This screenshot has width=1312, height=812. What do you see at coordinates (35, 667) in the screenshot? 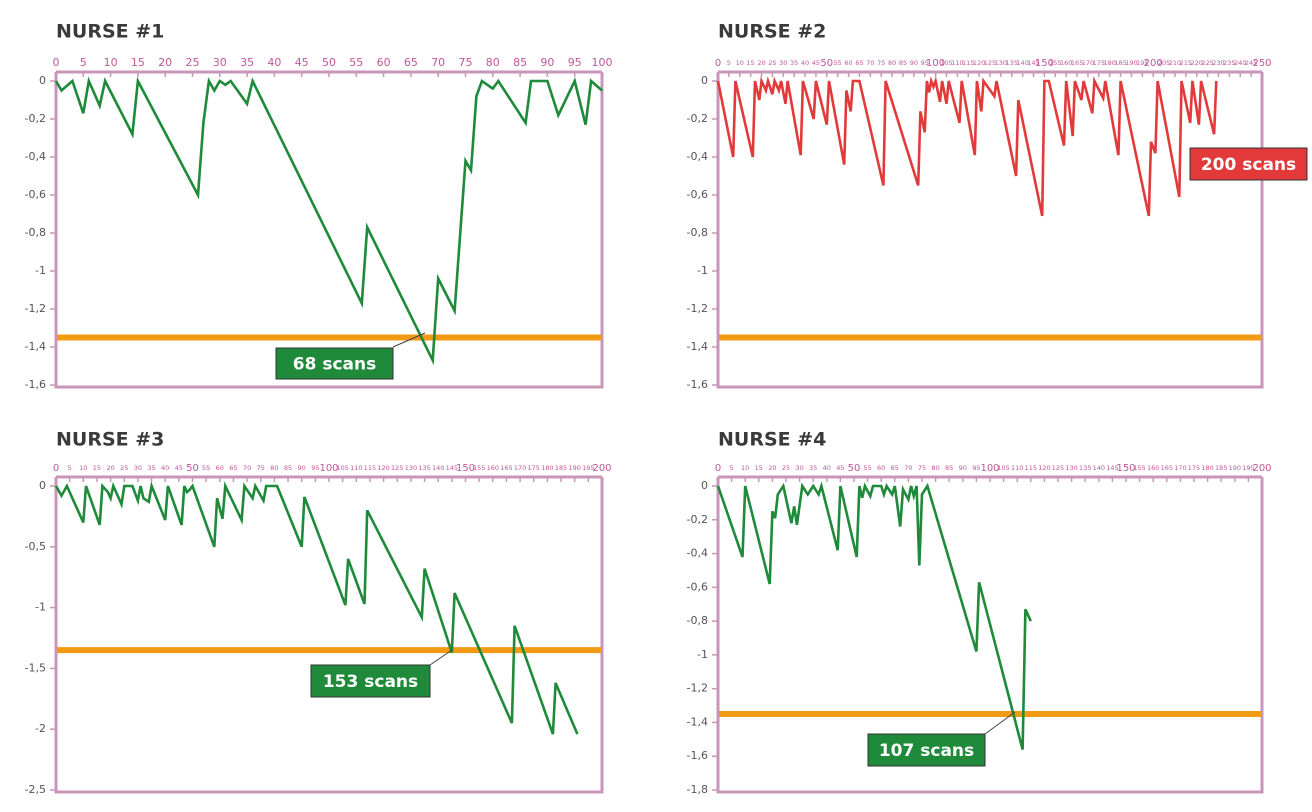
I see `y-tick-label: -1,5` at bounding box center [35, 667].